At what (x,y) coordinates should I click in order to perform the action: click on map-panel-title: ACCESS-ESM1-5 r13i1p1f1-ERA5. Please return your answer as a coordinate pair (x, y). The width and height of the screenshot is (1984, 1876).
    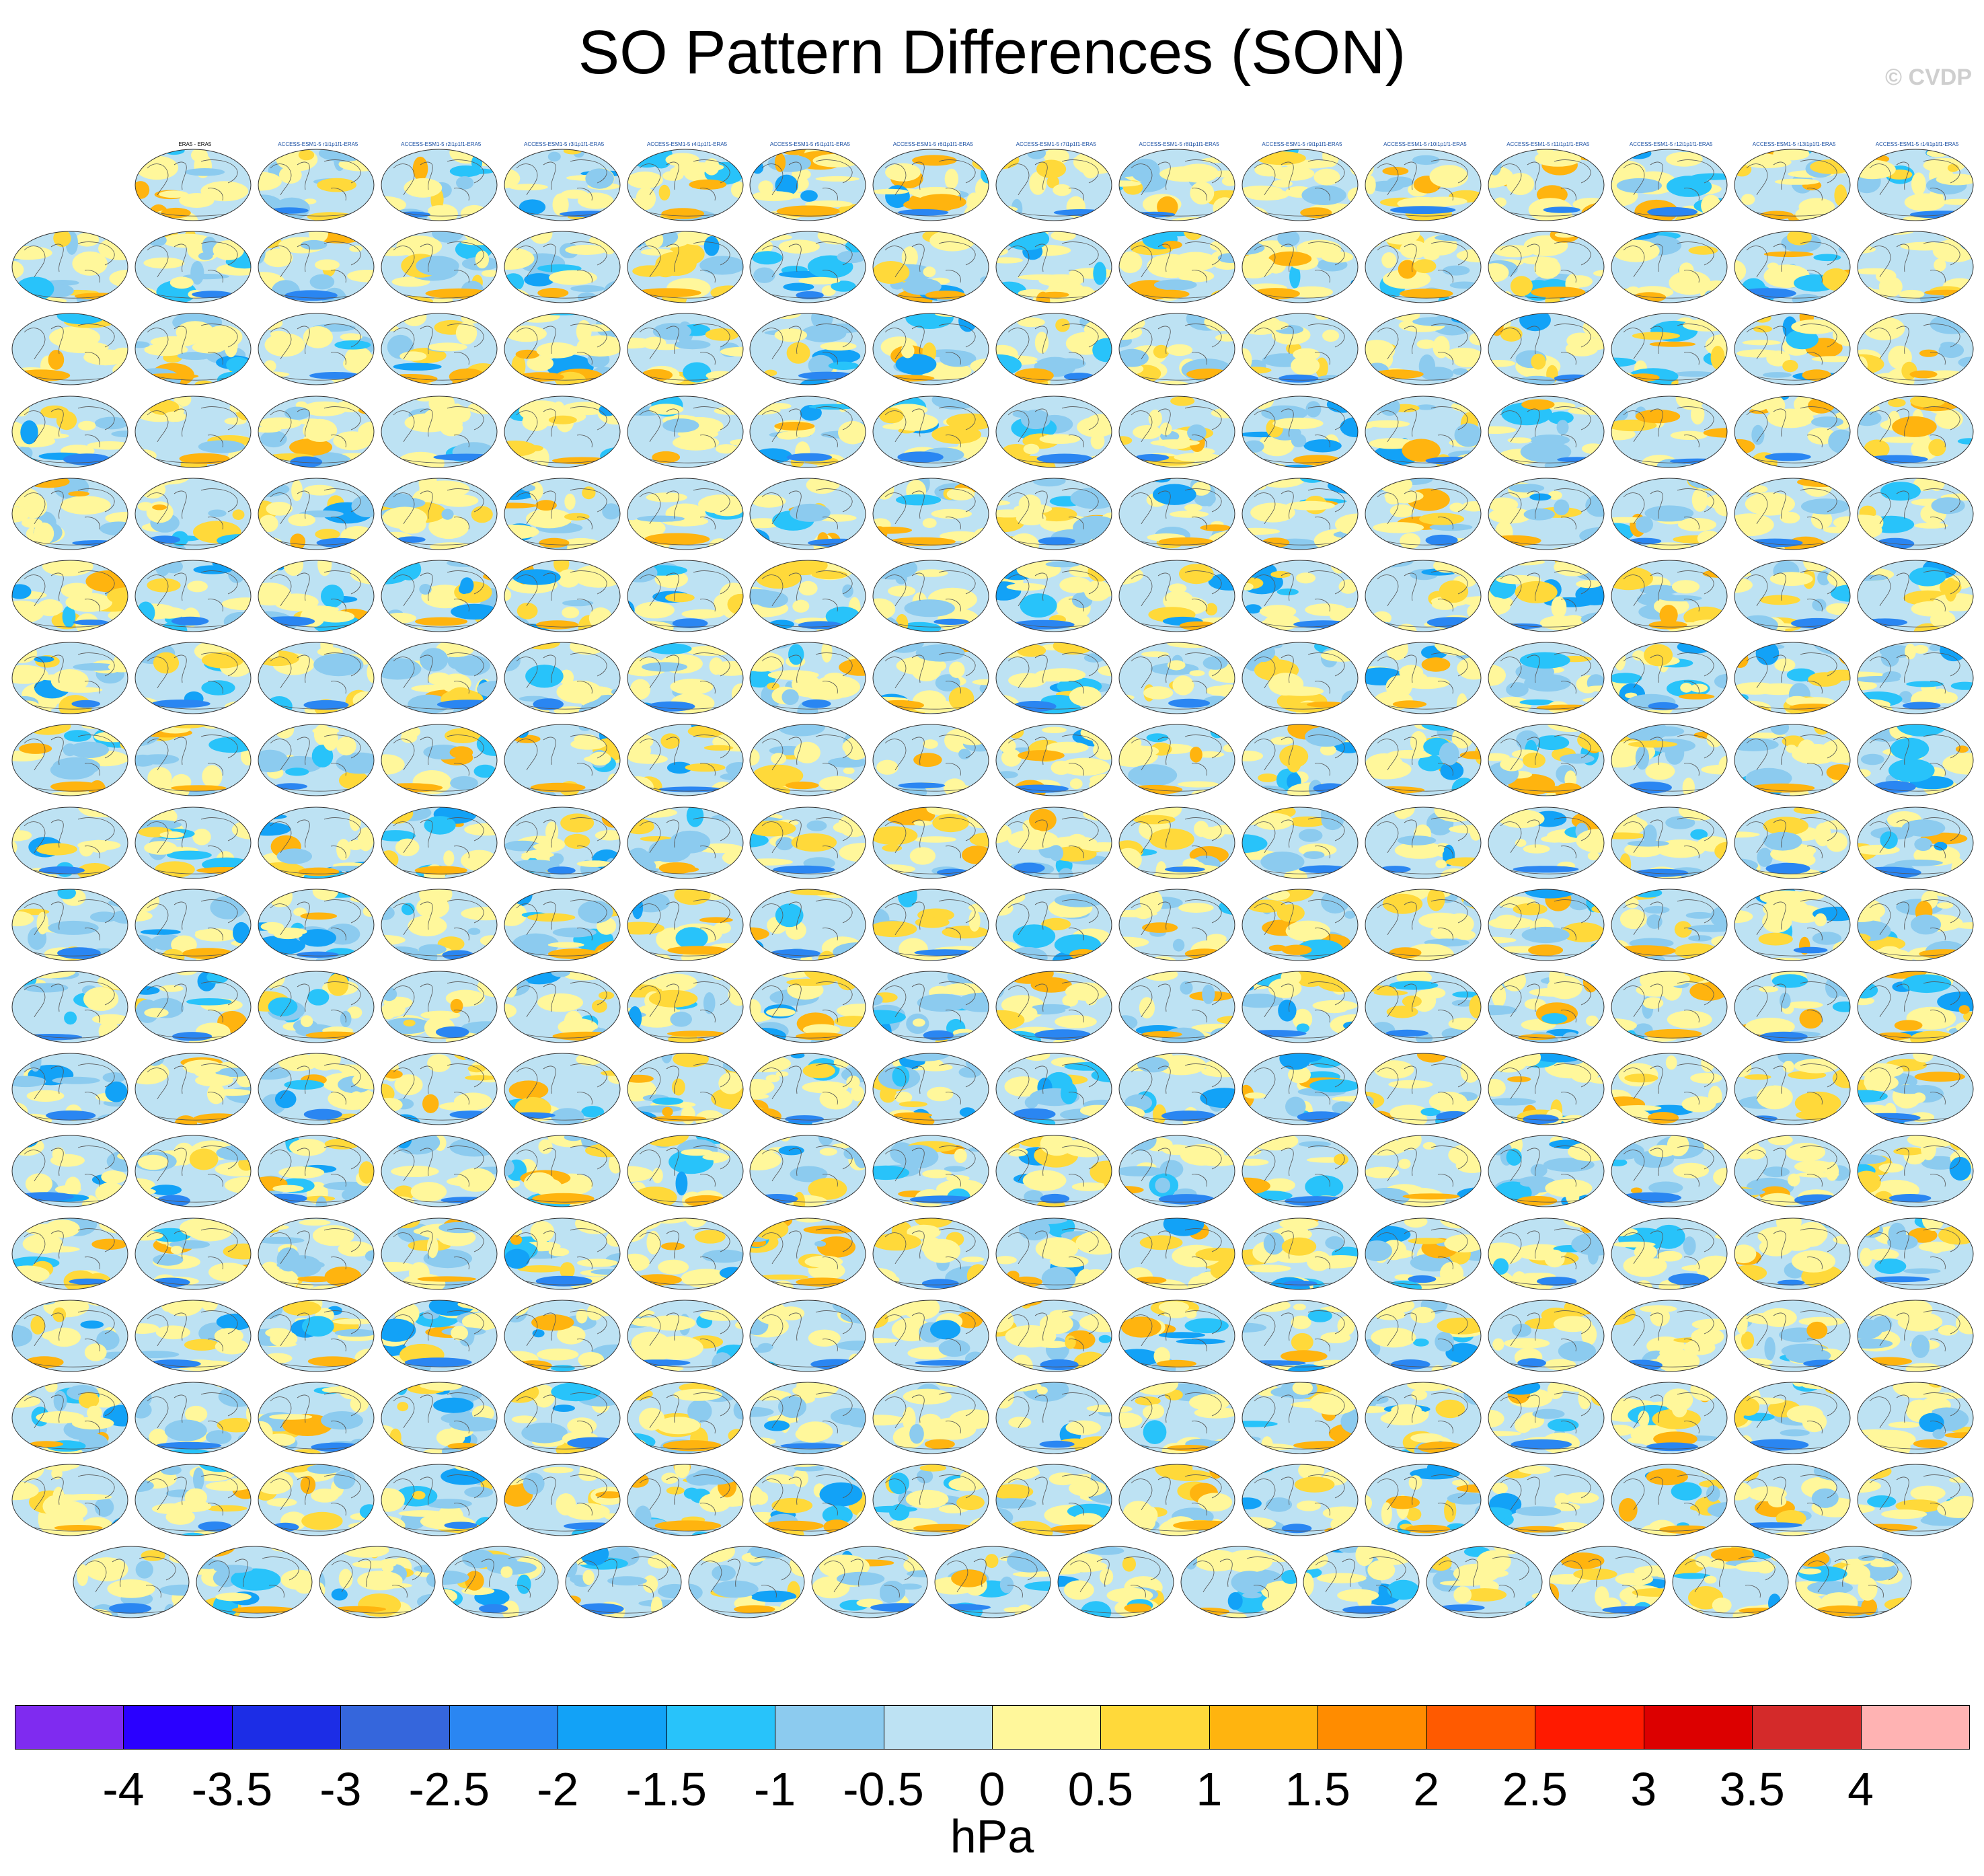
    Looking at the image, I should click on (1794, 144).